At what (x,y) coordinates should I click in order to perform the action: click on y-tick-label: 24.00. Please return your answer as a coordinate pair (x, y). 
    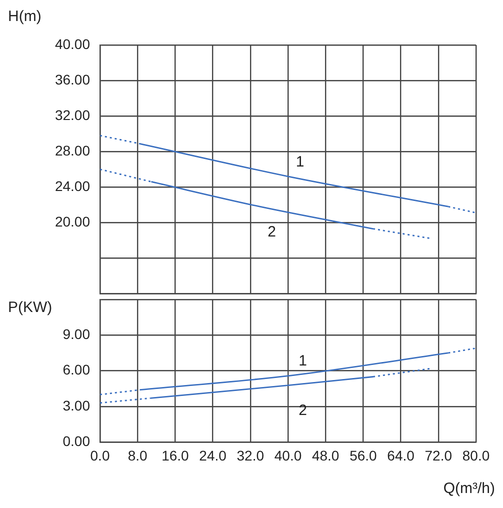
    Looking at the image, I should click on (72, 186).